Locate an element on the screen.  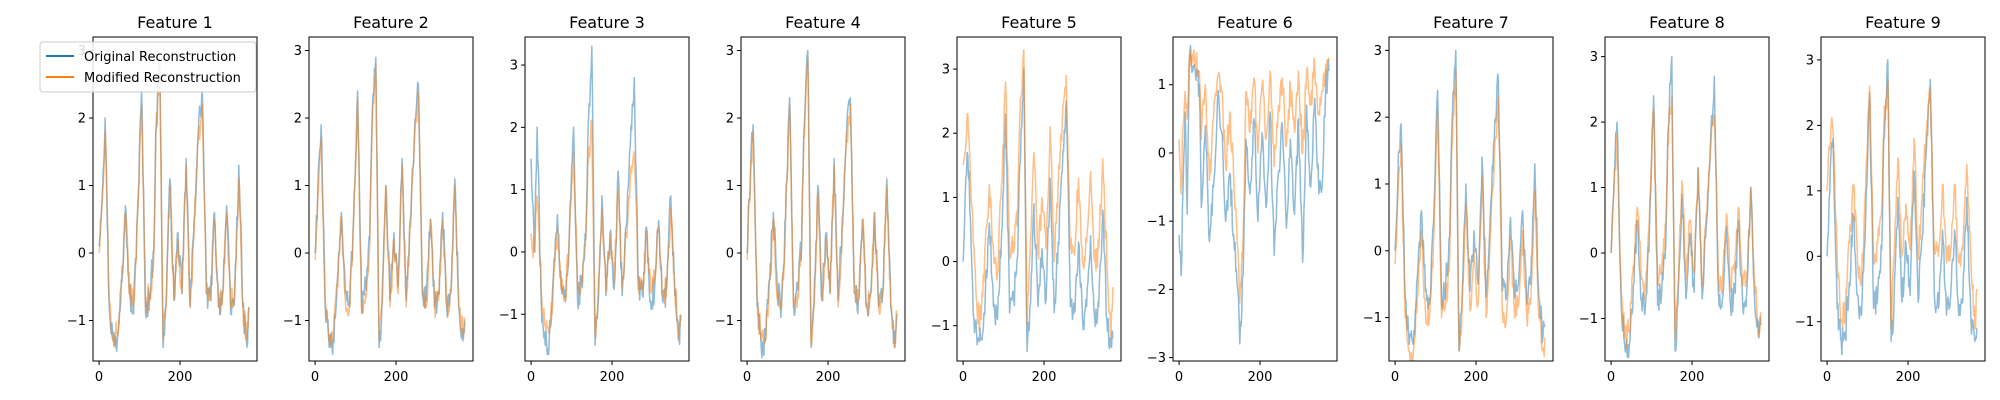
panel-feature-3: 0 200 −1 0 1 2 3 Feature 3 is located at coordinates (594, 199).